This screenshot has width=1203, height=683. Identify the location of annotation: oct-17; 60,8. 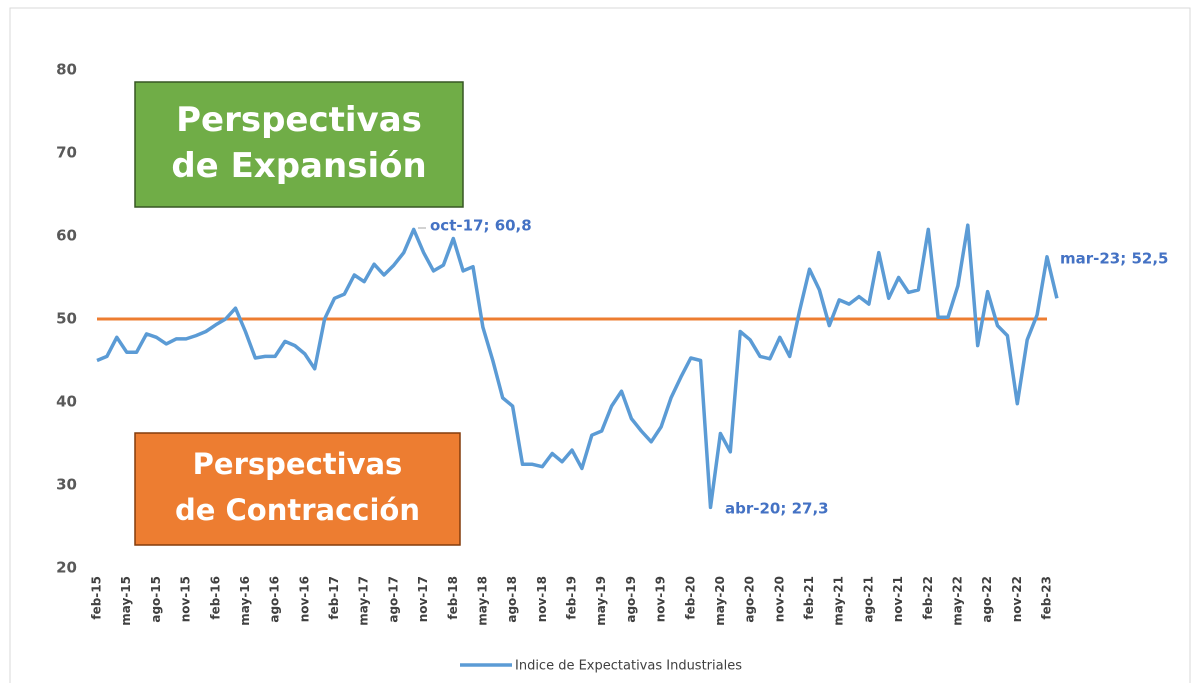
(481, 226).